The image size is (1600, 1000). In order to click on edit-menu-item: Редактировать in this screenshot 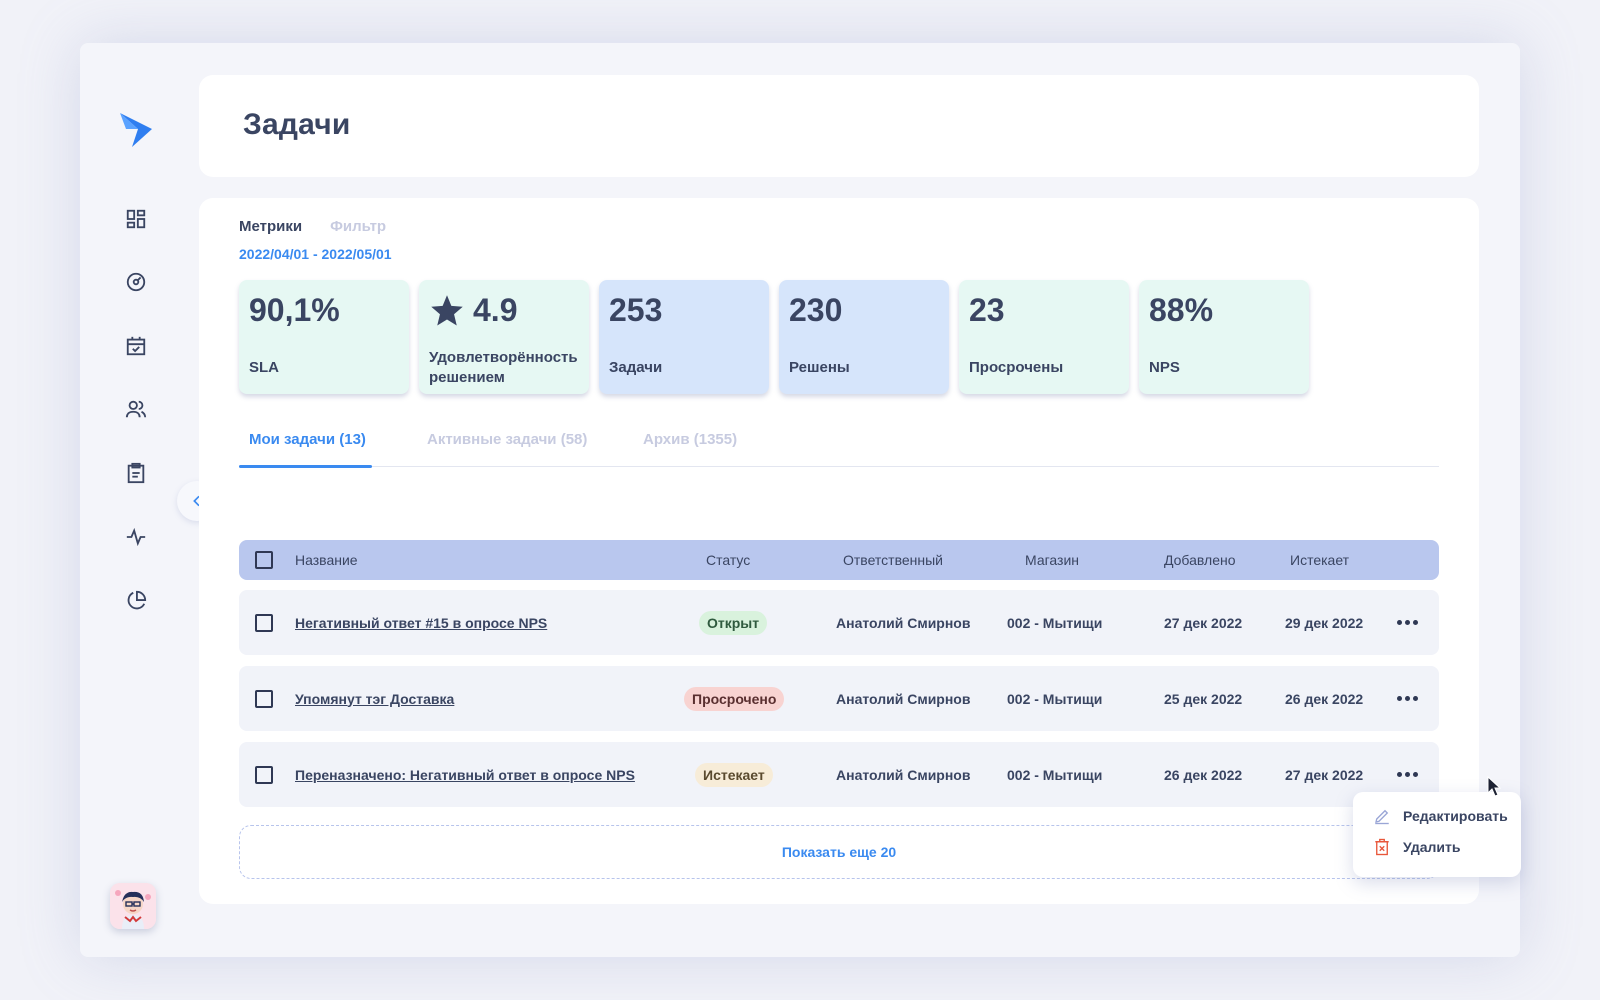, I will do `click(1440, 816)`.